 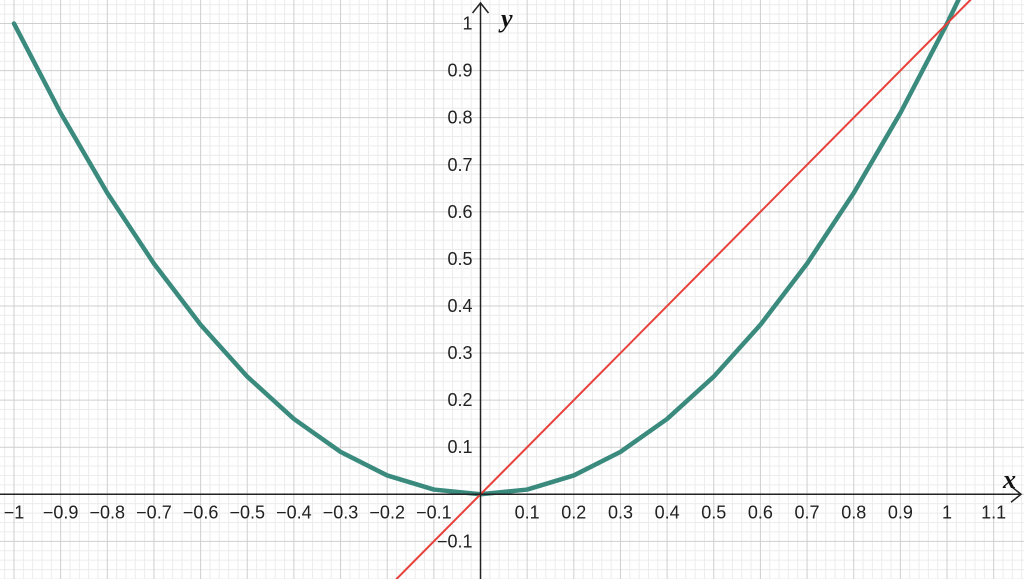 What do you see at coordinates (108, 512) in the screenshot?
I see `x-tick-label: −0.8` at bounding box center [108, 512].